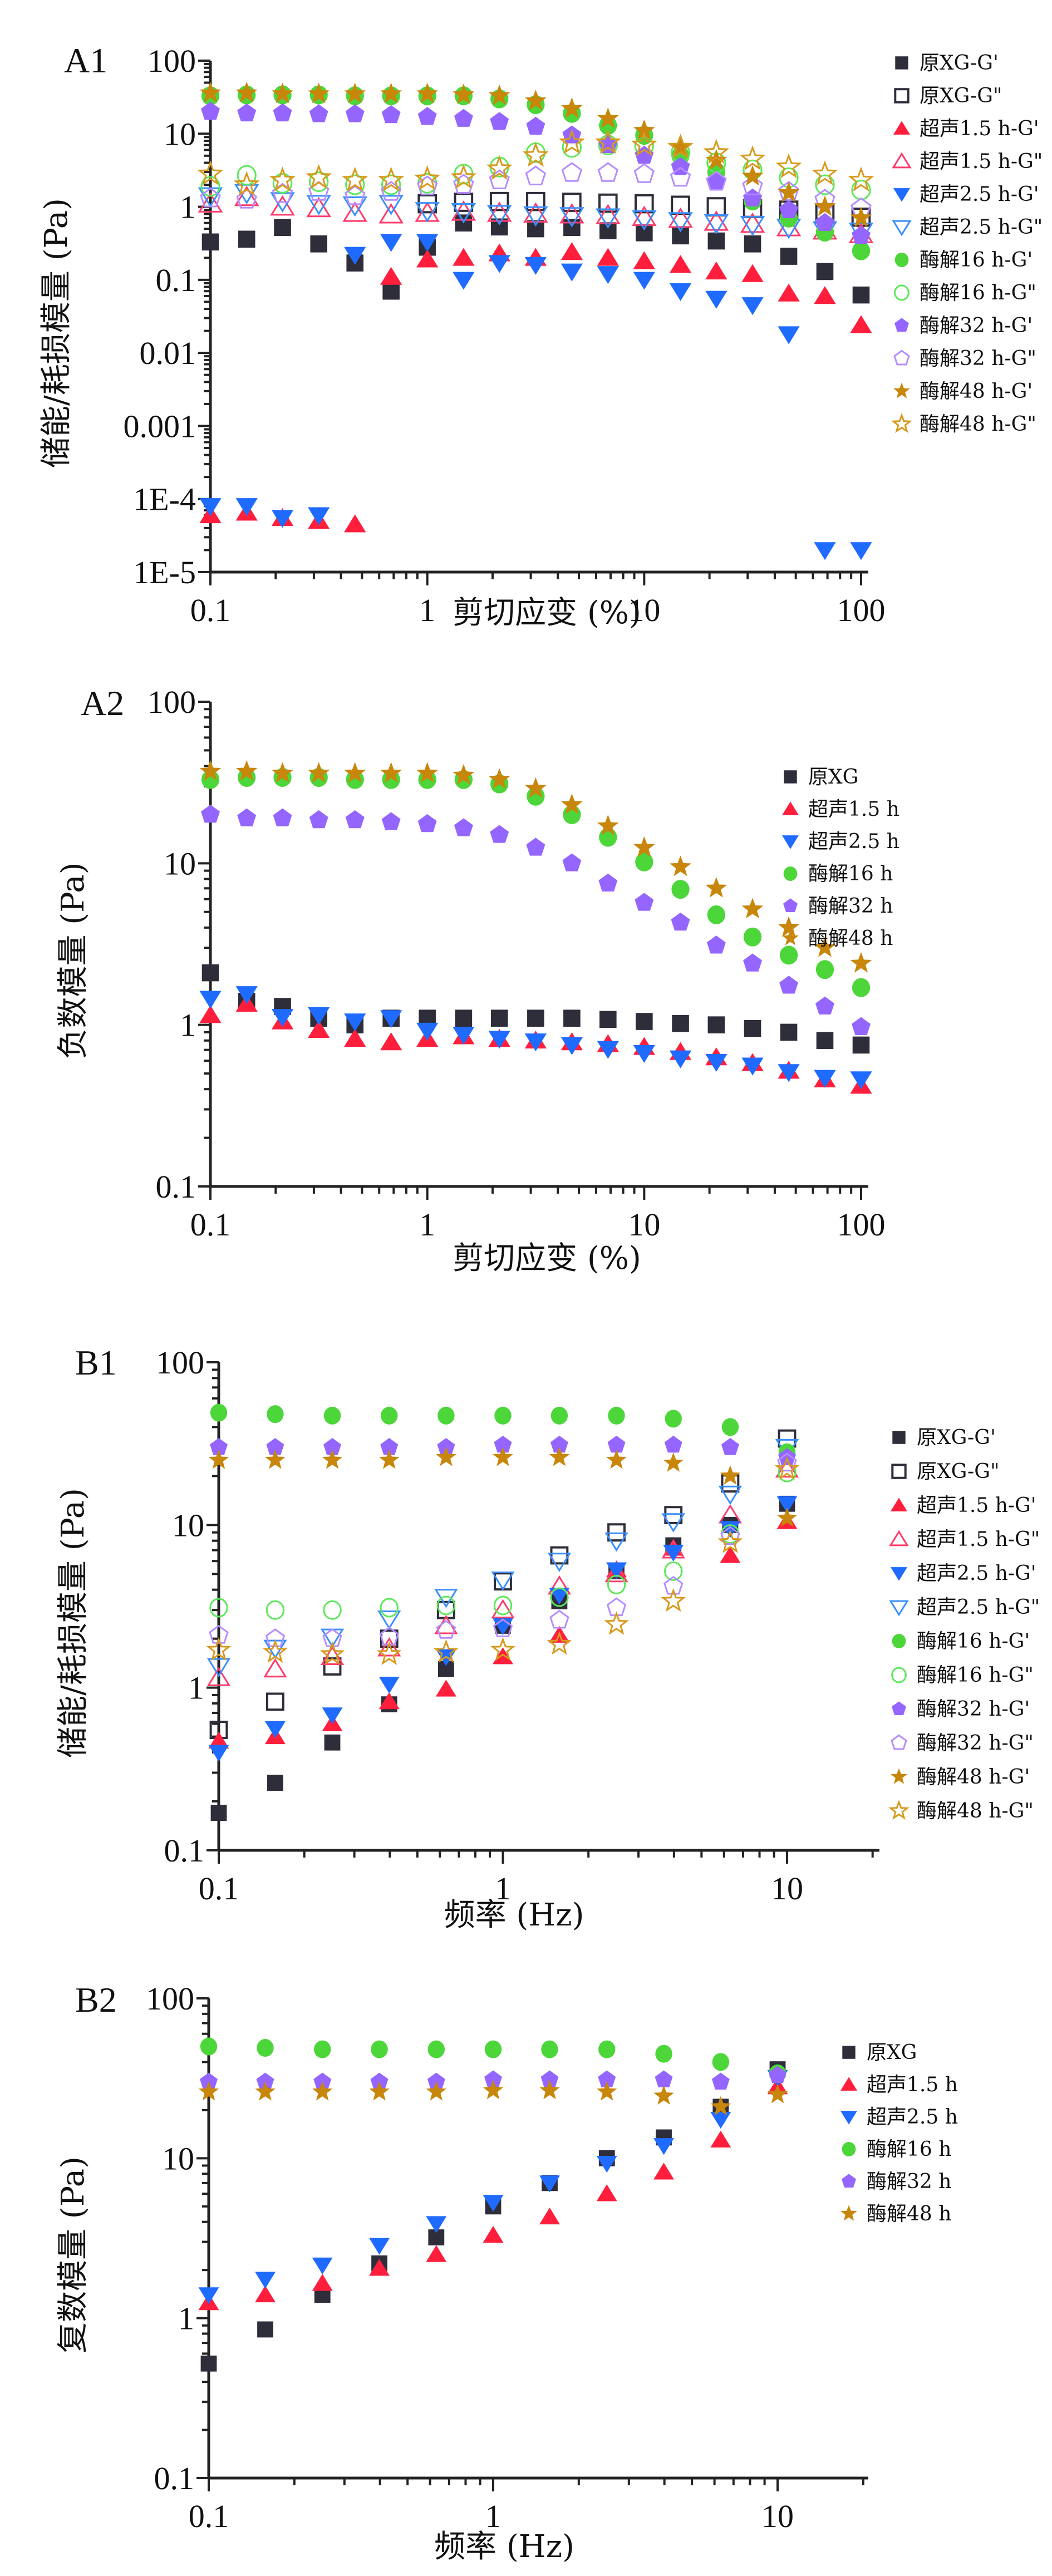 Image resolution: width=1052 pixels, height=2576 pixels. What do you see at coordinates (978, 1607) in the screenshot?
I see `legend-label: 超声2.5 h-G"` at bounding box center [978, 1607].